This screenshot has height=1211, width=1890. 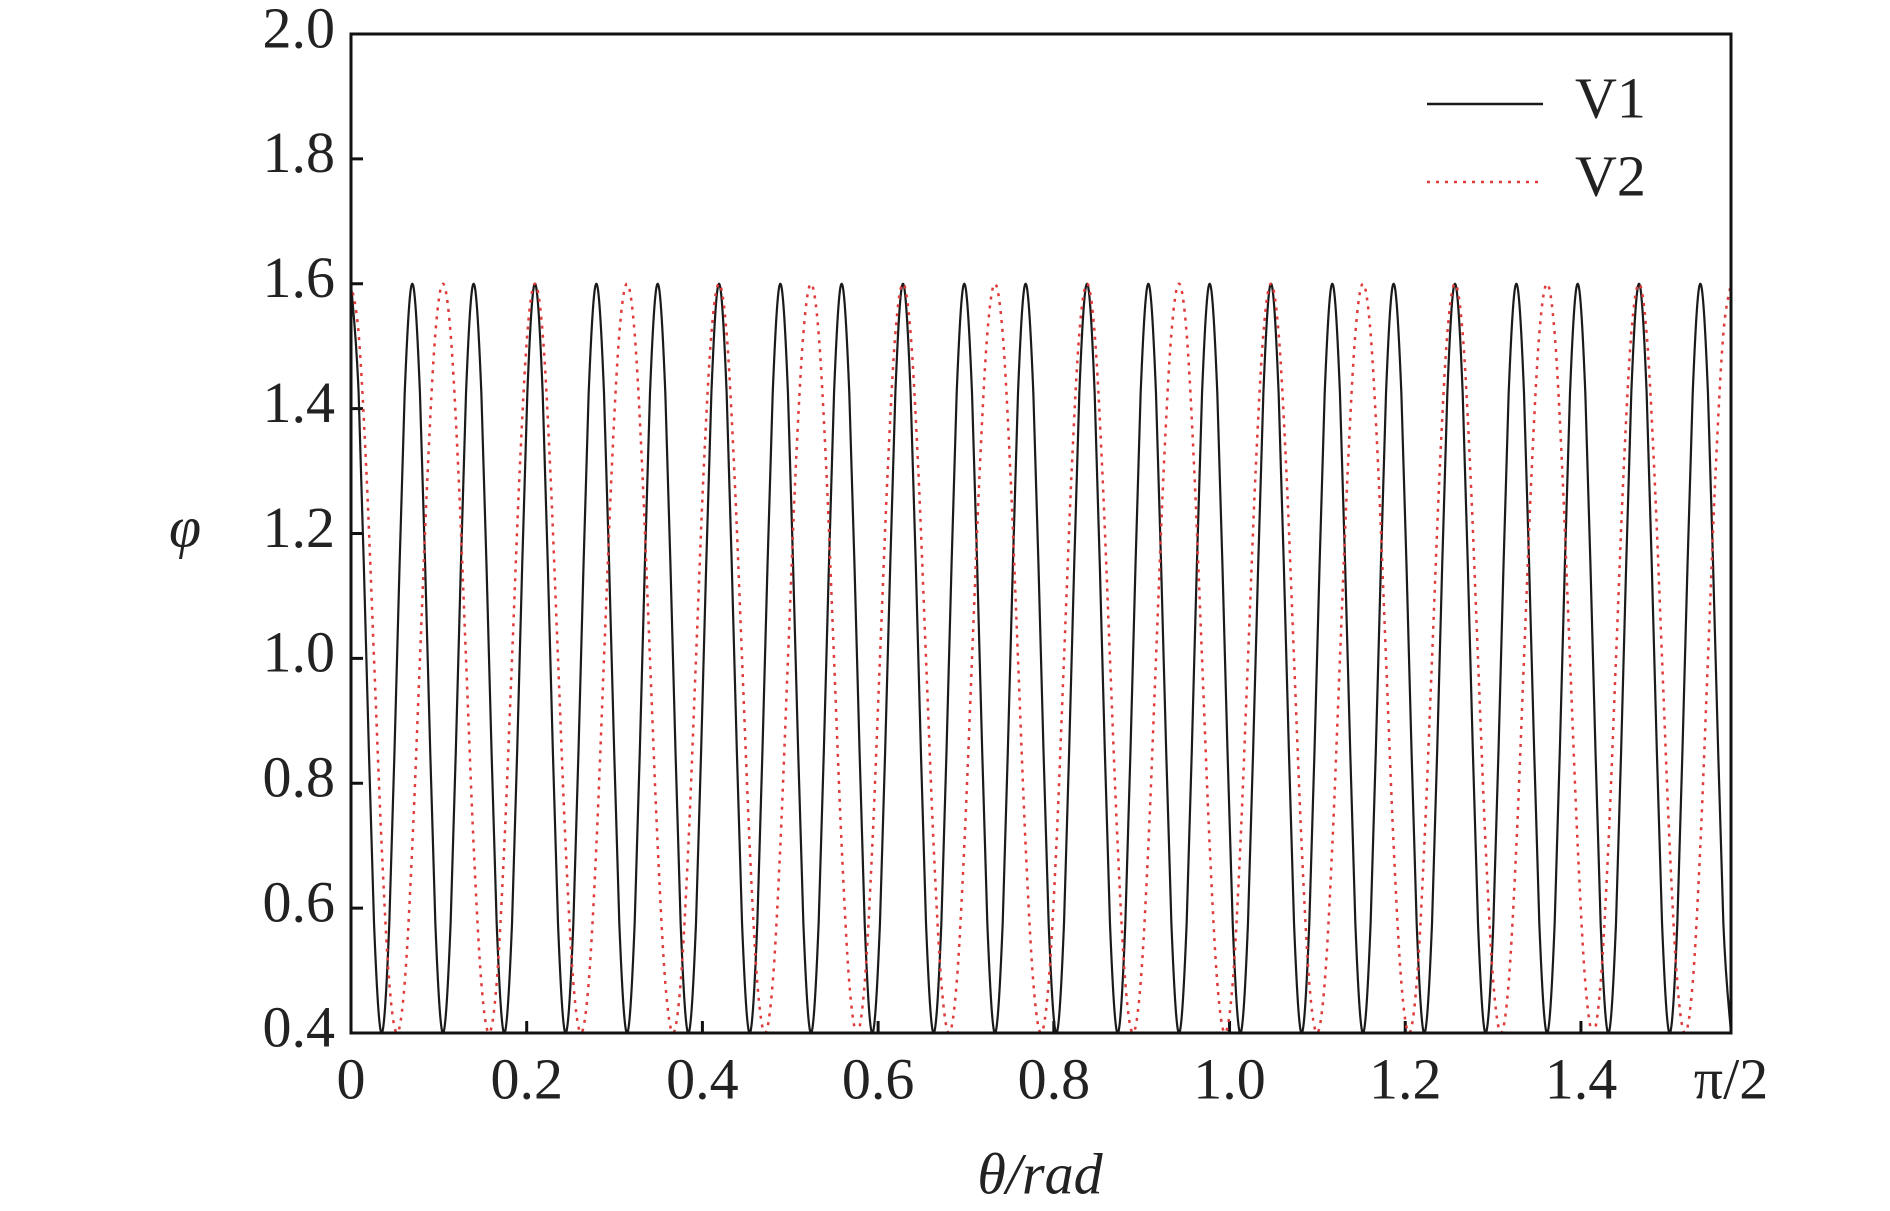 What do you see at coordinates (1581, 1078) in the screenshot?
I see `x-tick-label: 1.4` at bounding box center [1581, 1078].